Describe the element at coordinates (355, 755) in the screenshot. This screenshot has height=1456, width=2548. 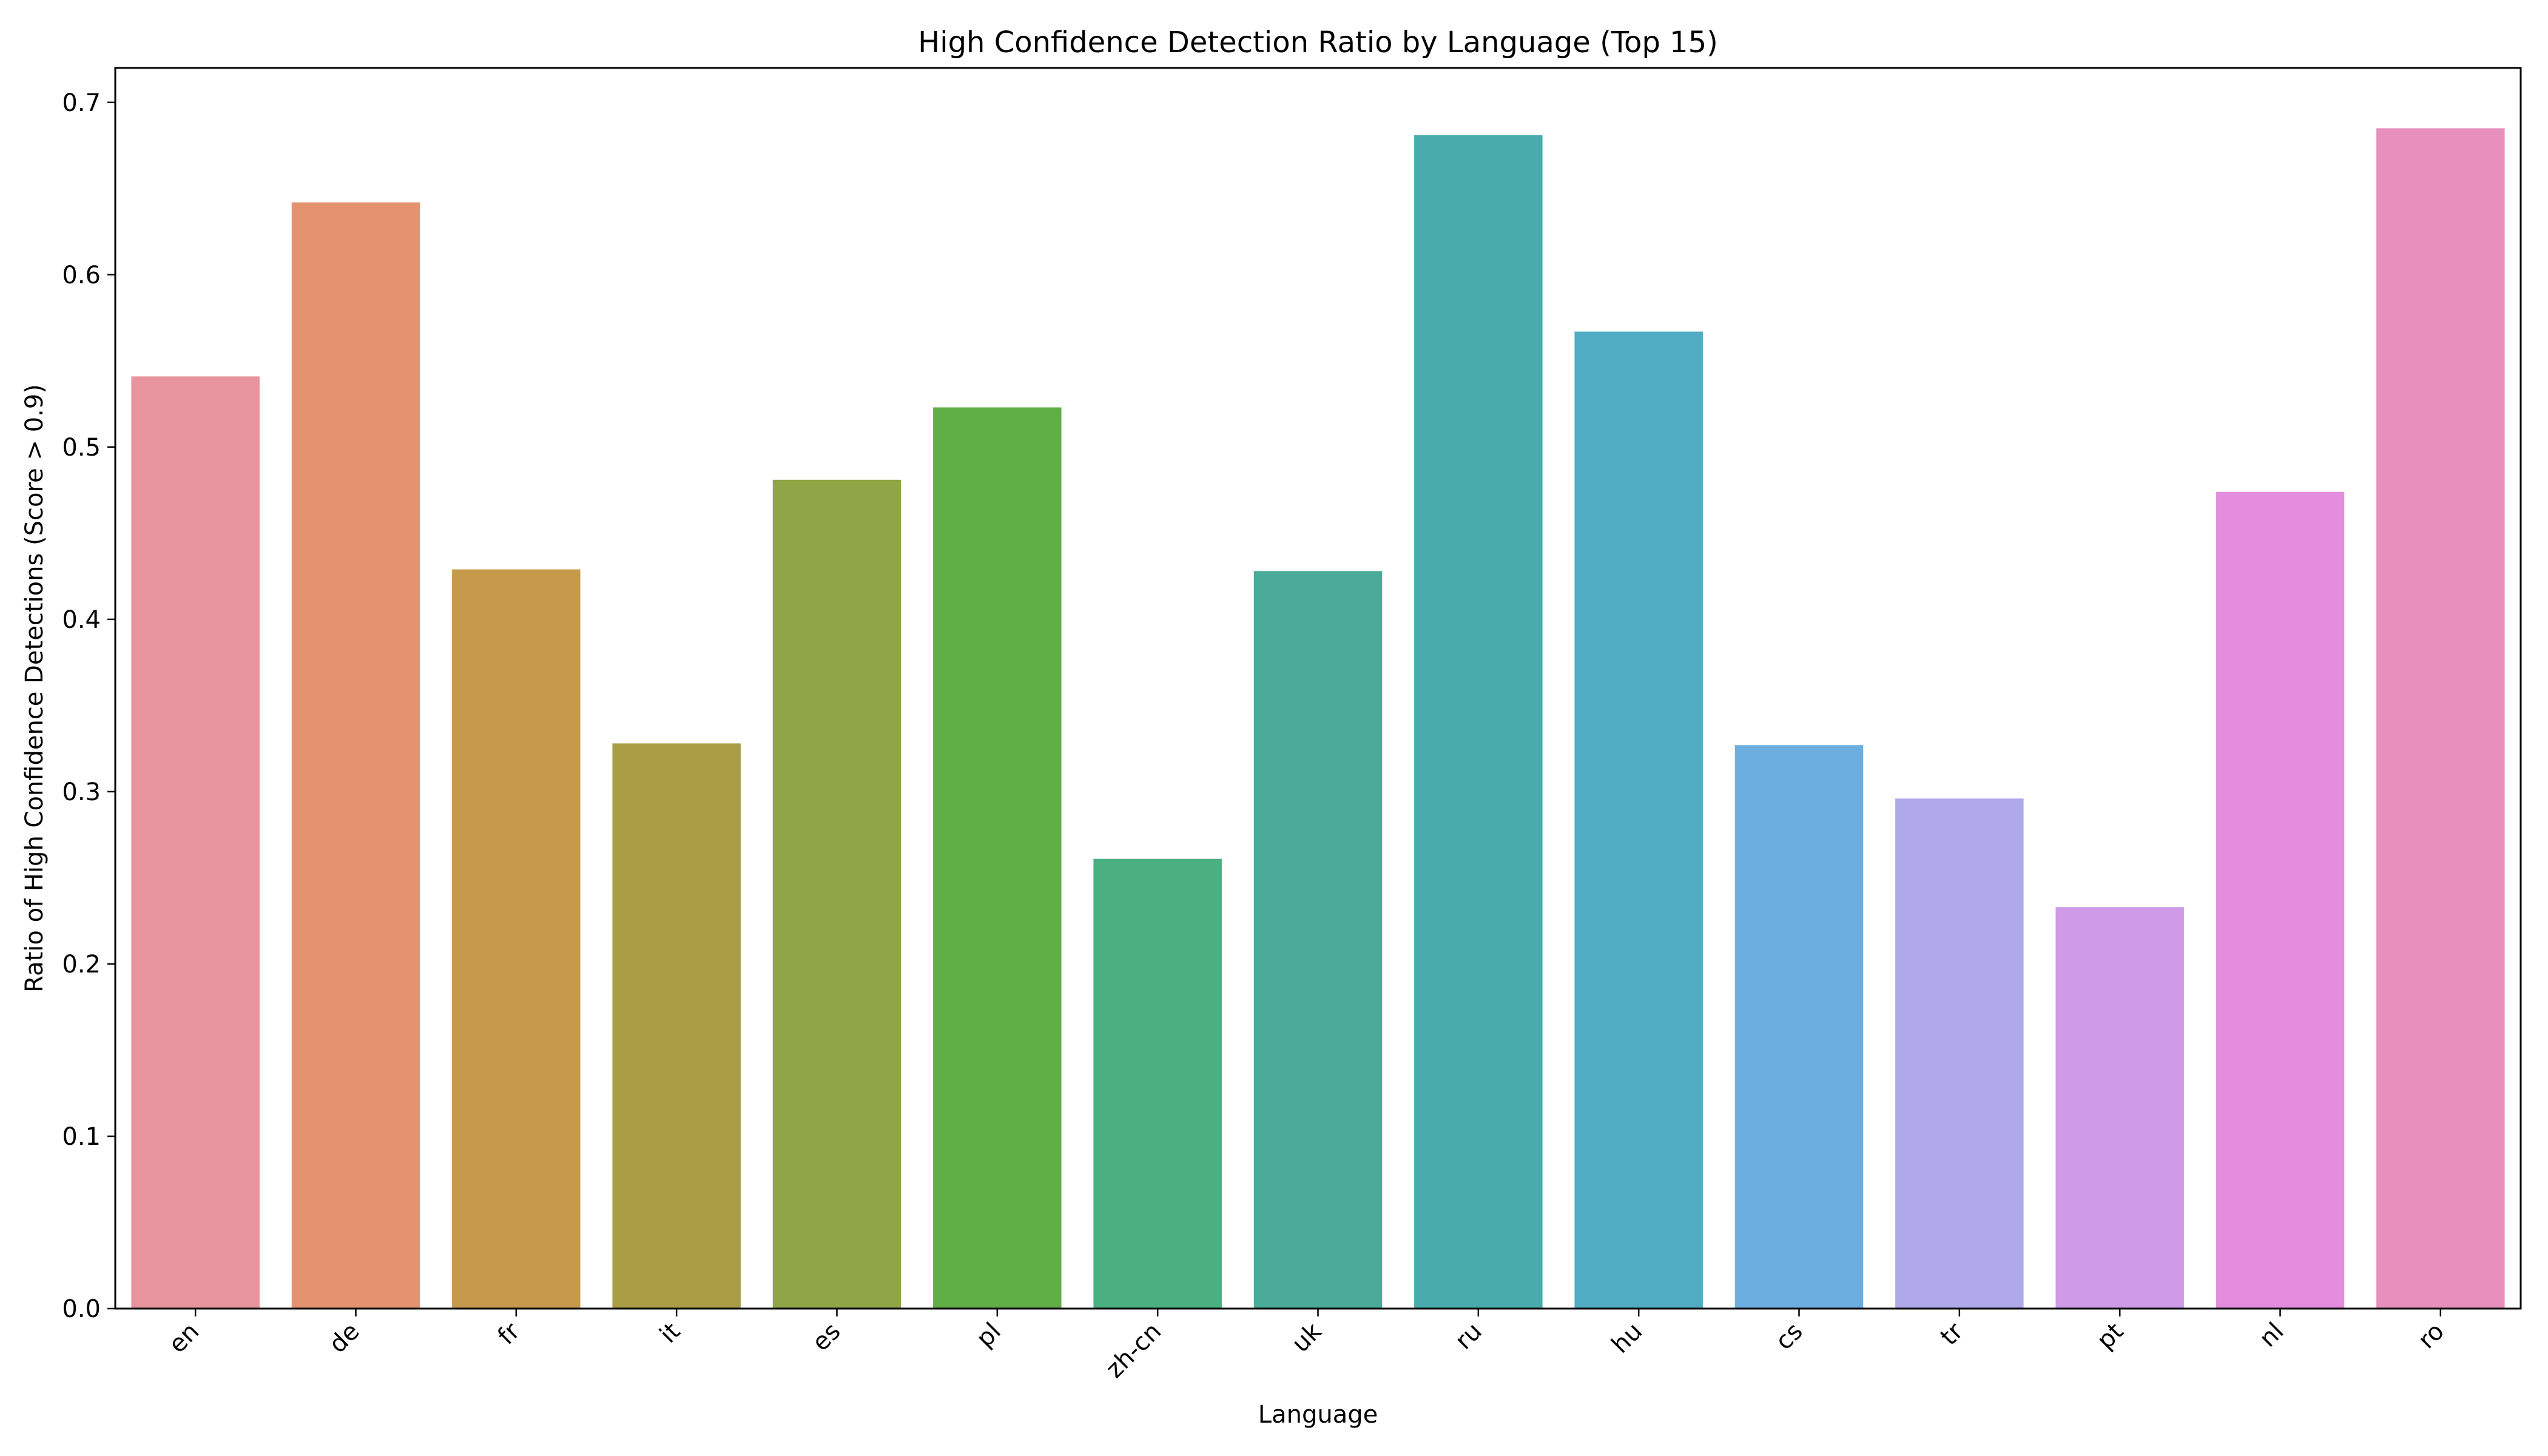
I see `bar-de` at that location.